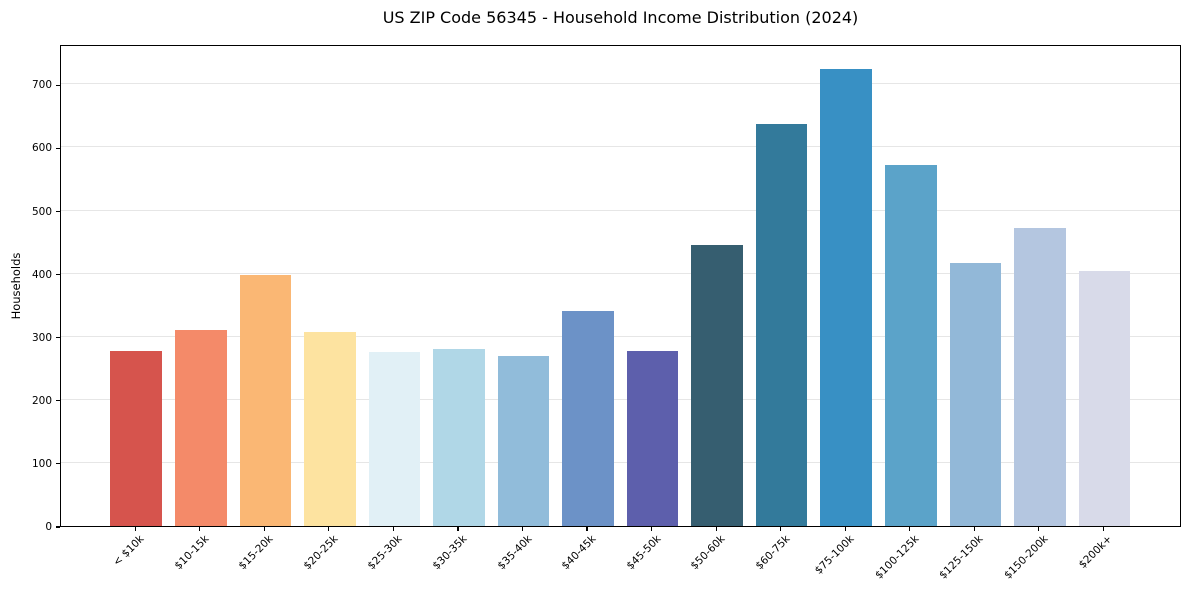 Image resolution: width=1189 pixels, height=590 pixels. What do you see at coordinates (256, 553) in the screenshot?
I see `x-tick-label-$15-20k: $15-20k` at bounding box center [256, 553].